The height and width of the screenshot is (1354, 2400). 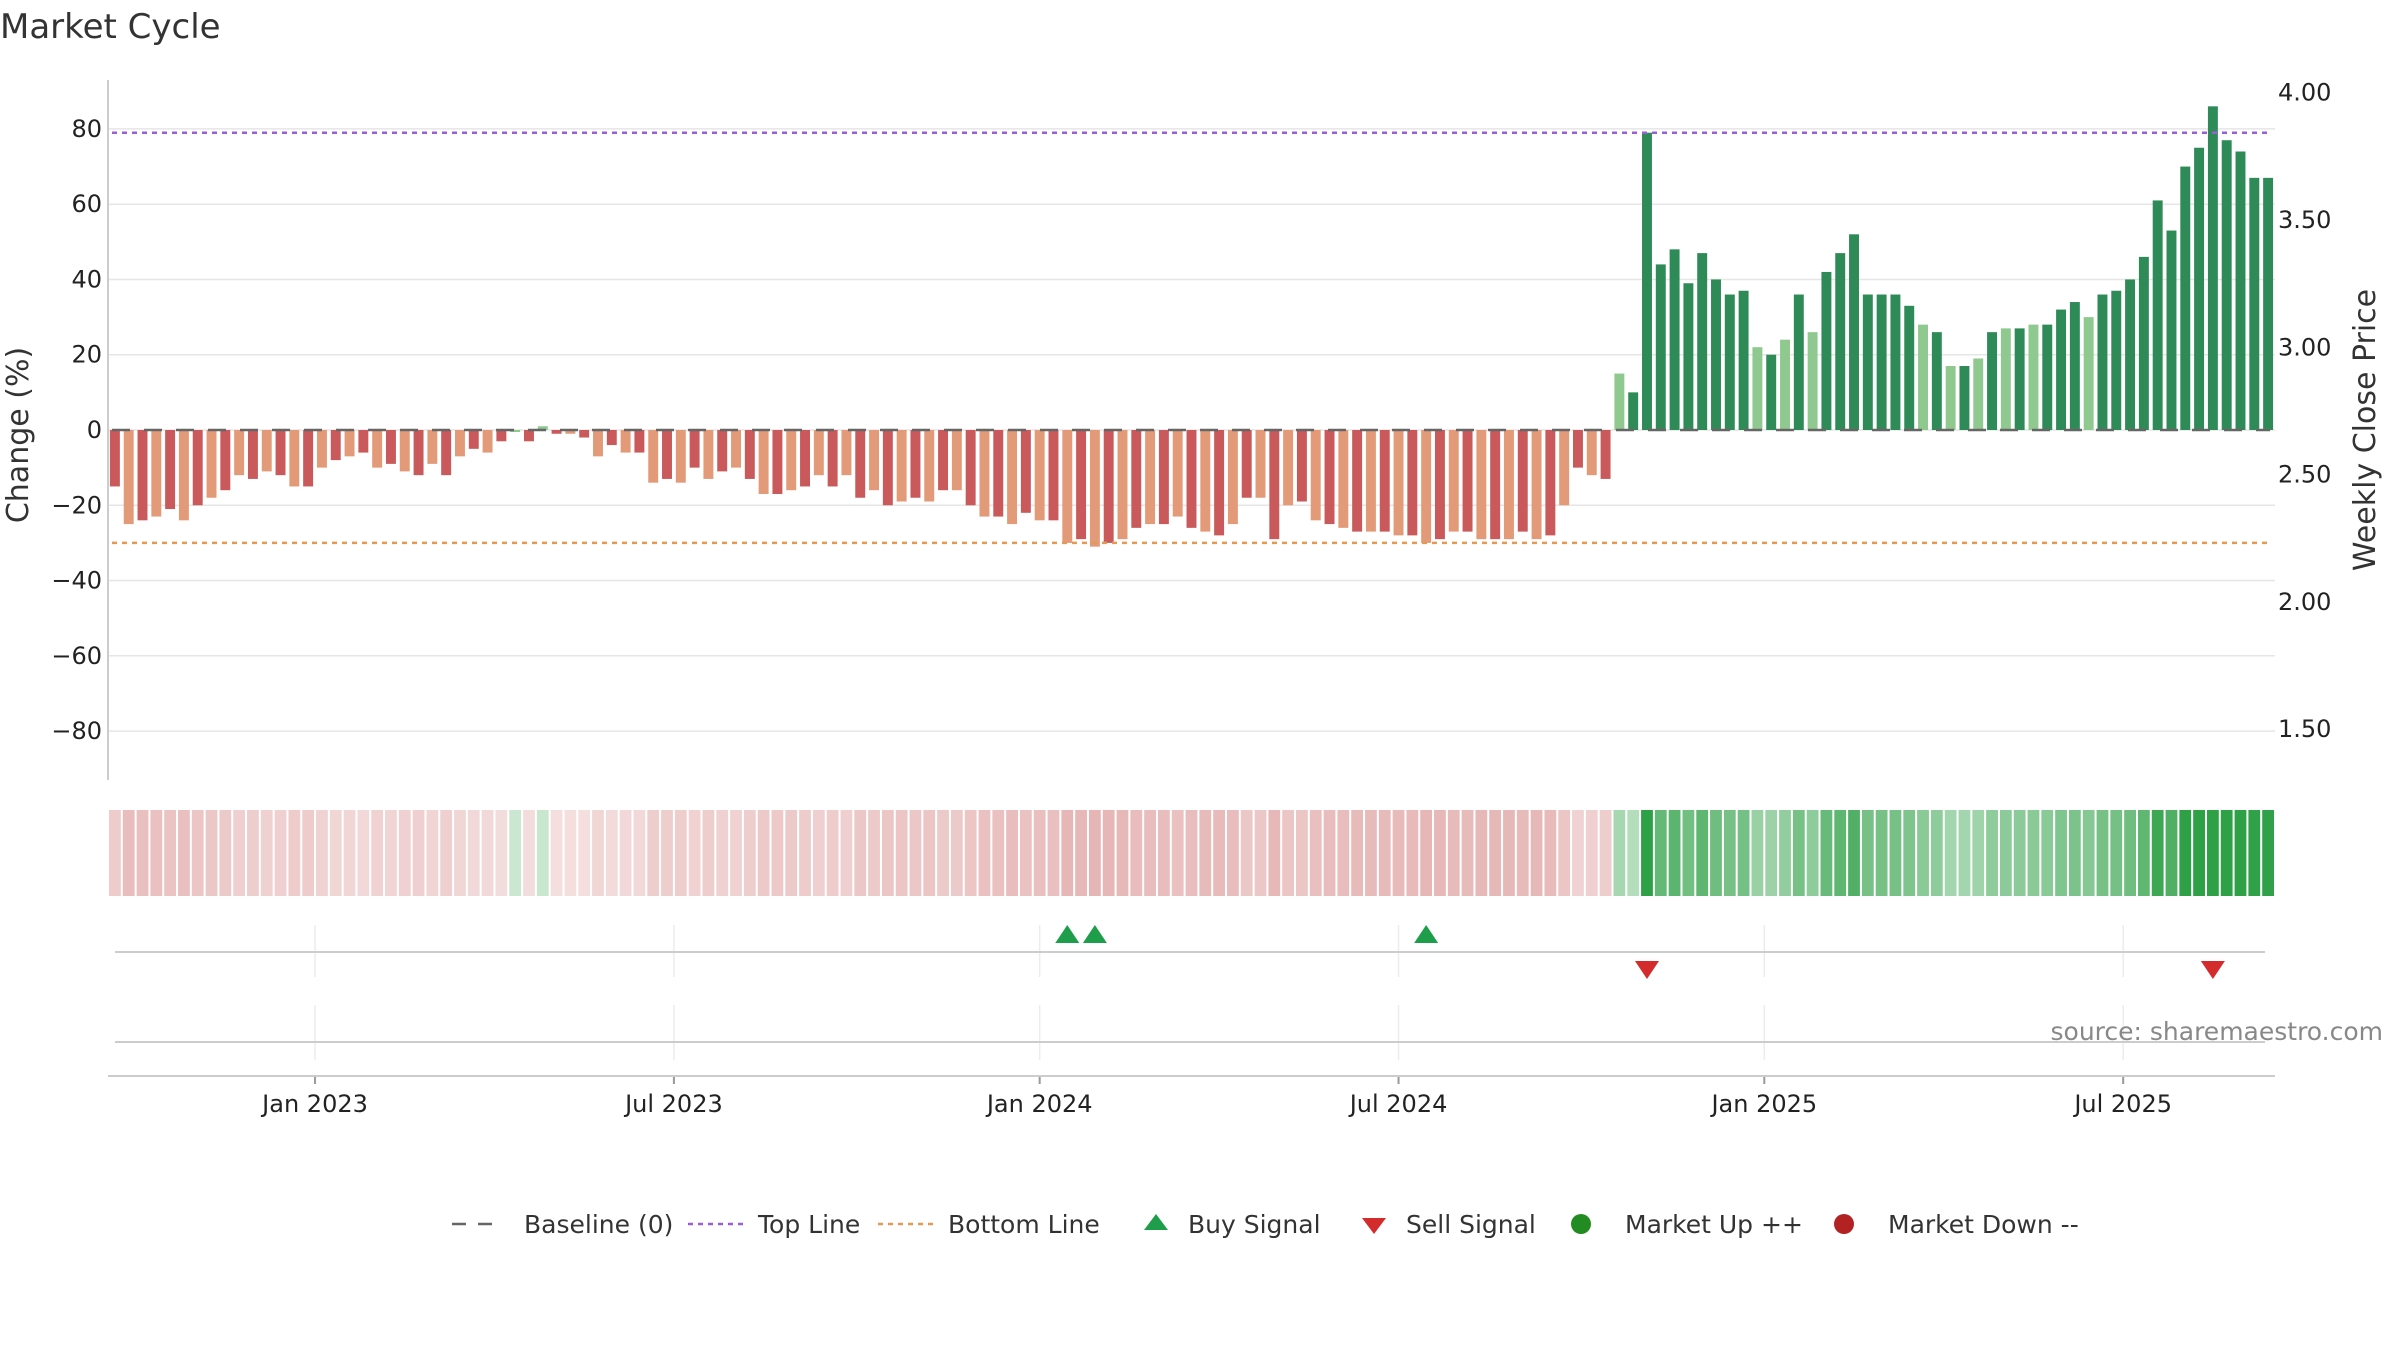 I want to click on y-tick-label: −80, so click(x=76, y=731).